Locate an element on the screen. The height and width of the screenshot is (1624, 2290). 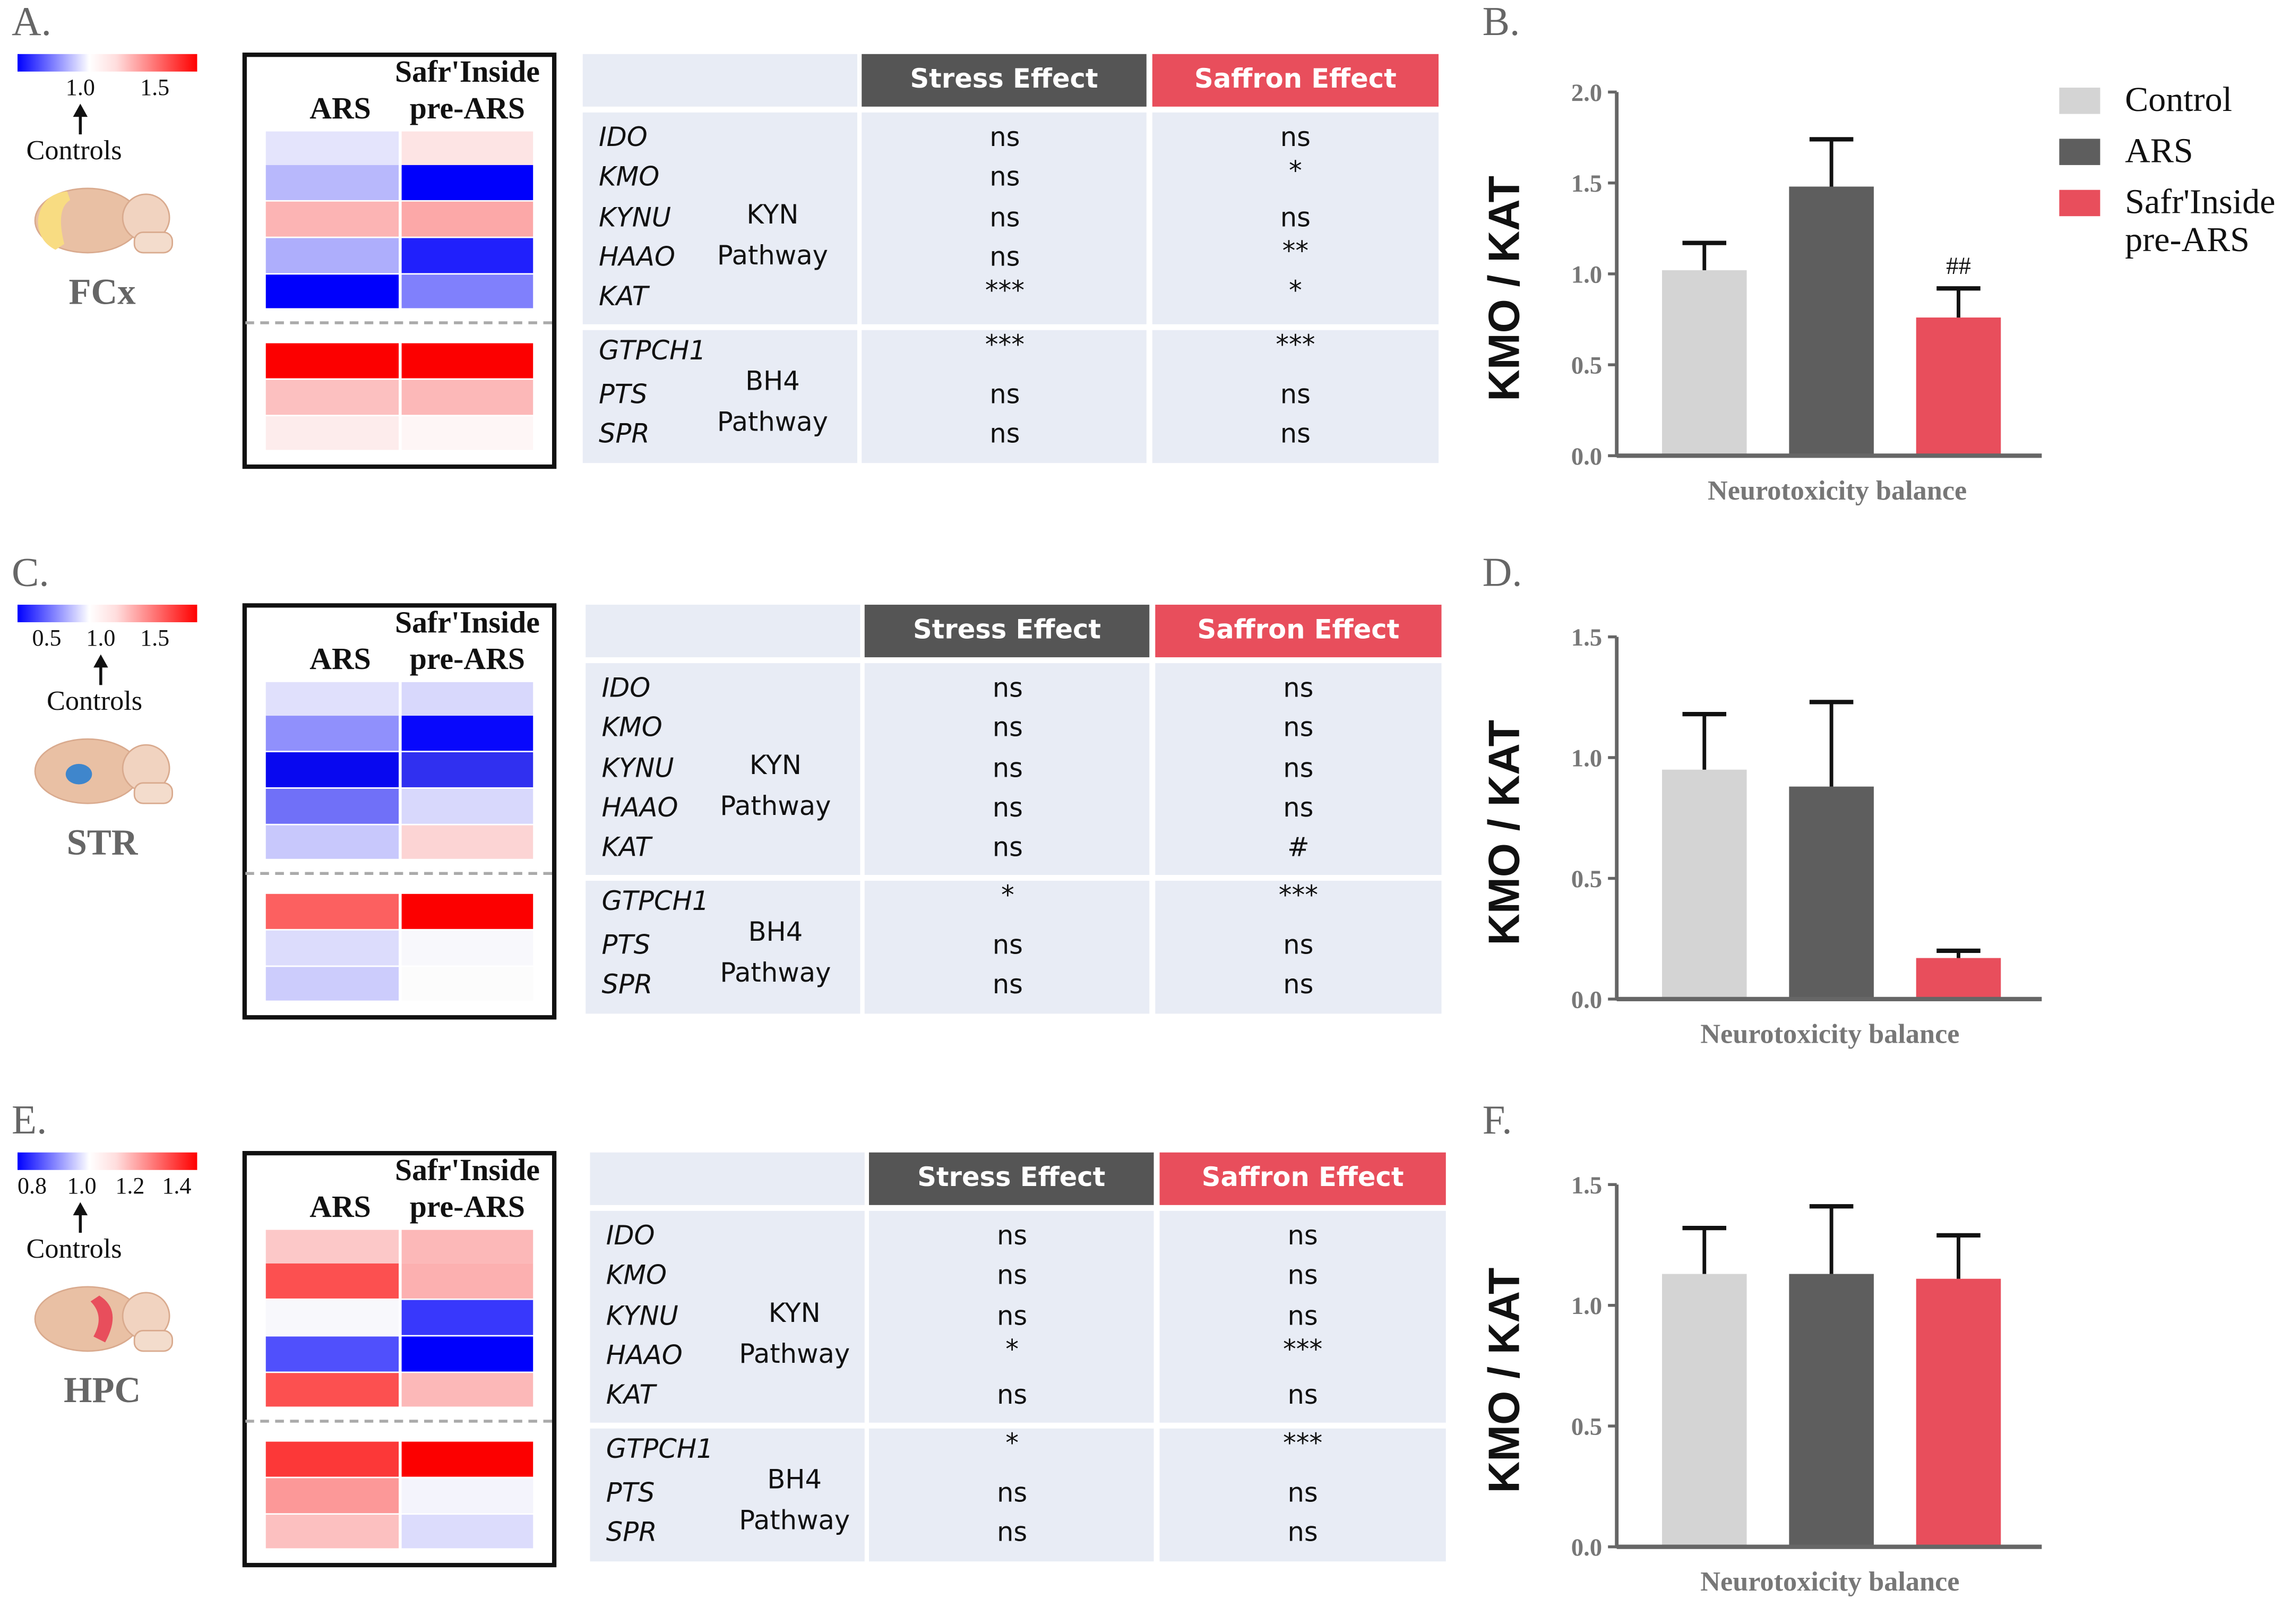
heatmap-header-saffron: pre-ARS is located at coordinates (467, 658).